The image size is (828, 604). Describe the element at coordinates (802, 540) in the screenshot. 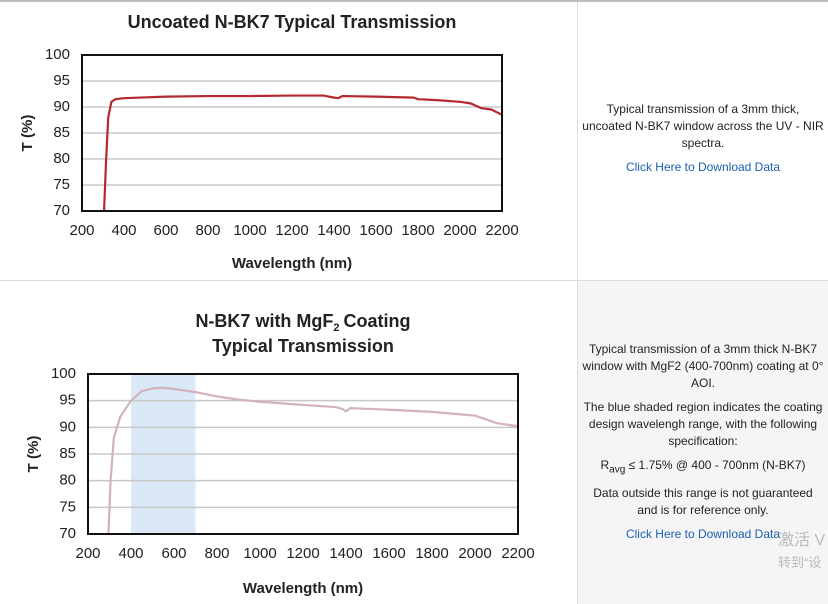

I see `watermark: 激活 V` at that location.